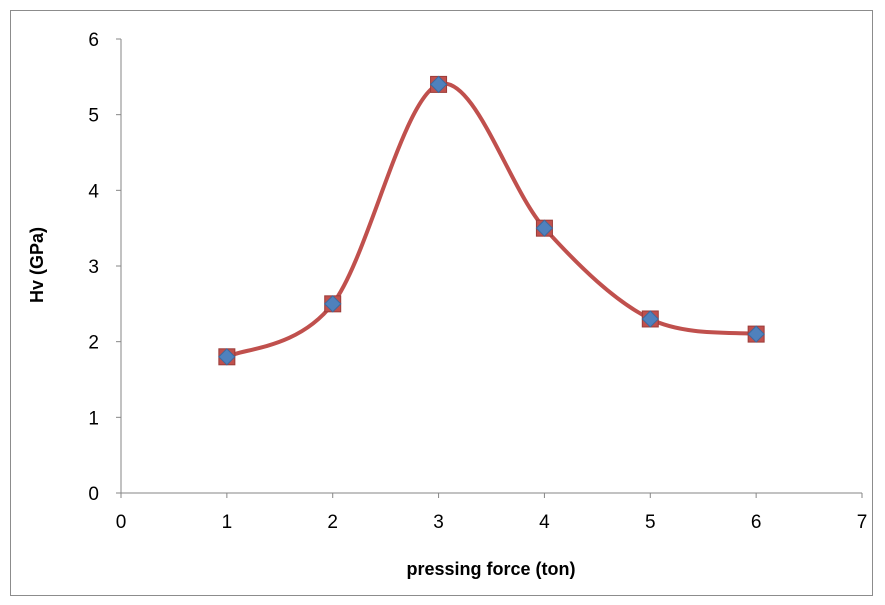 The width and height of the screenshot is (885, 605). Describe the element at coordinates (490, 569) in the screenshot. I see `x-axis-title: pressing force (ton)` at that location.